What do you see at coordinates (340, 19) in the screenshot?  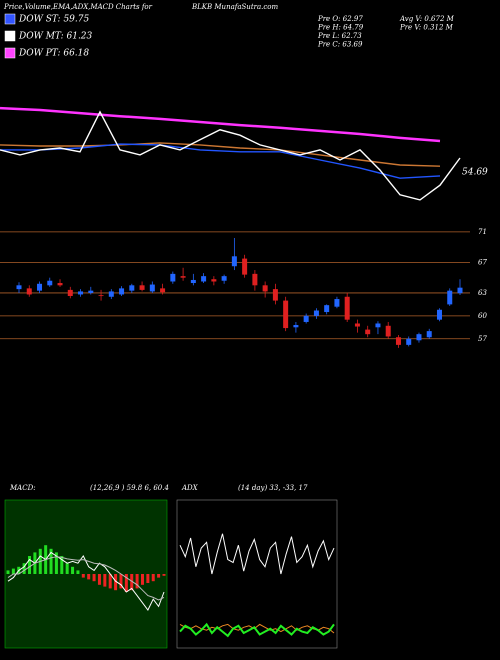 I see `price-info: Pre O: 62.97` at bounding box center [340, 19].